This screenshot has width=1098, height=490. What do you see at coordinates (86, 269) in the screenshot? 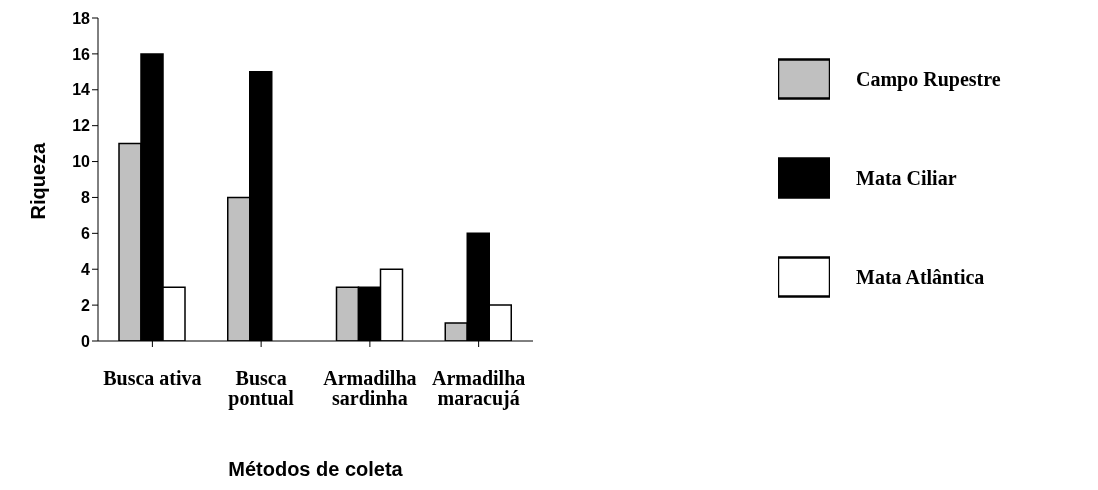
I see `y-tick-label: 4` at bounding box center [86, 269].